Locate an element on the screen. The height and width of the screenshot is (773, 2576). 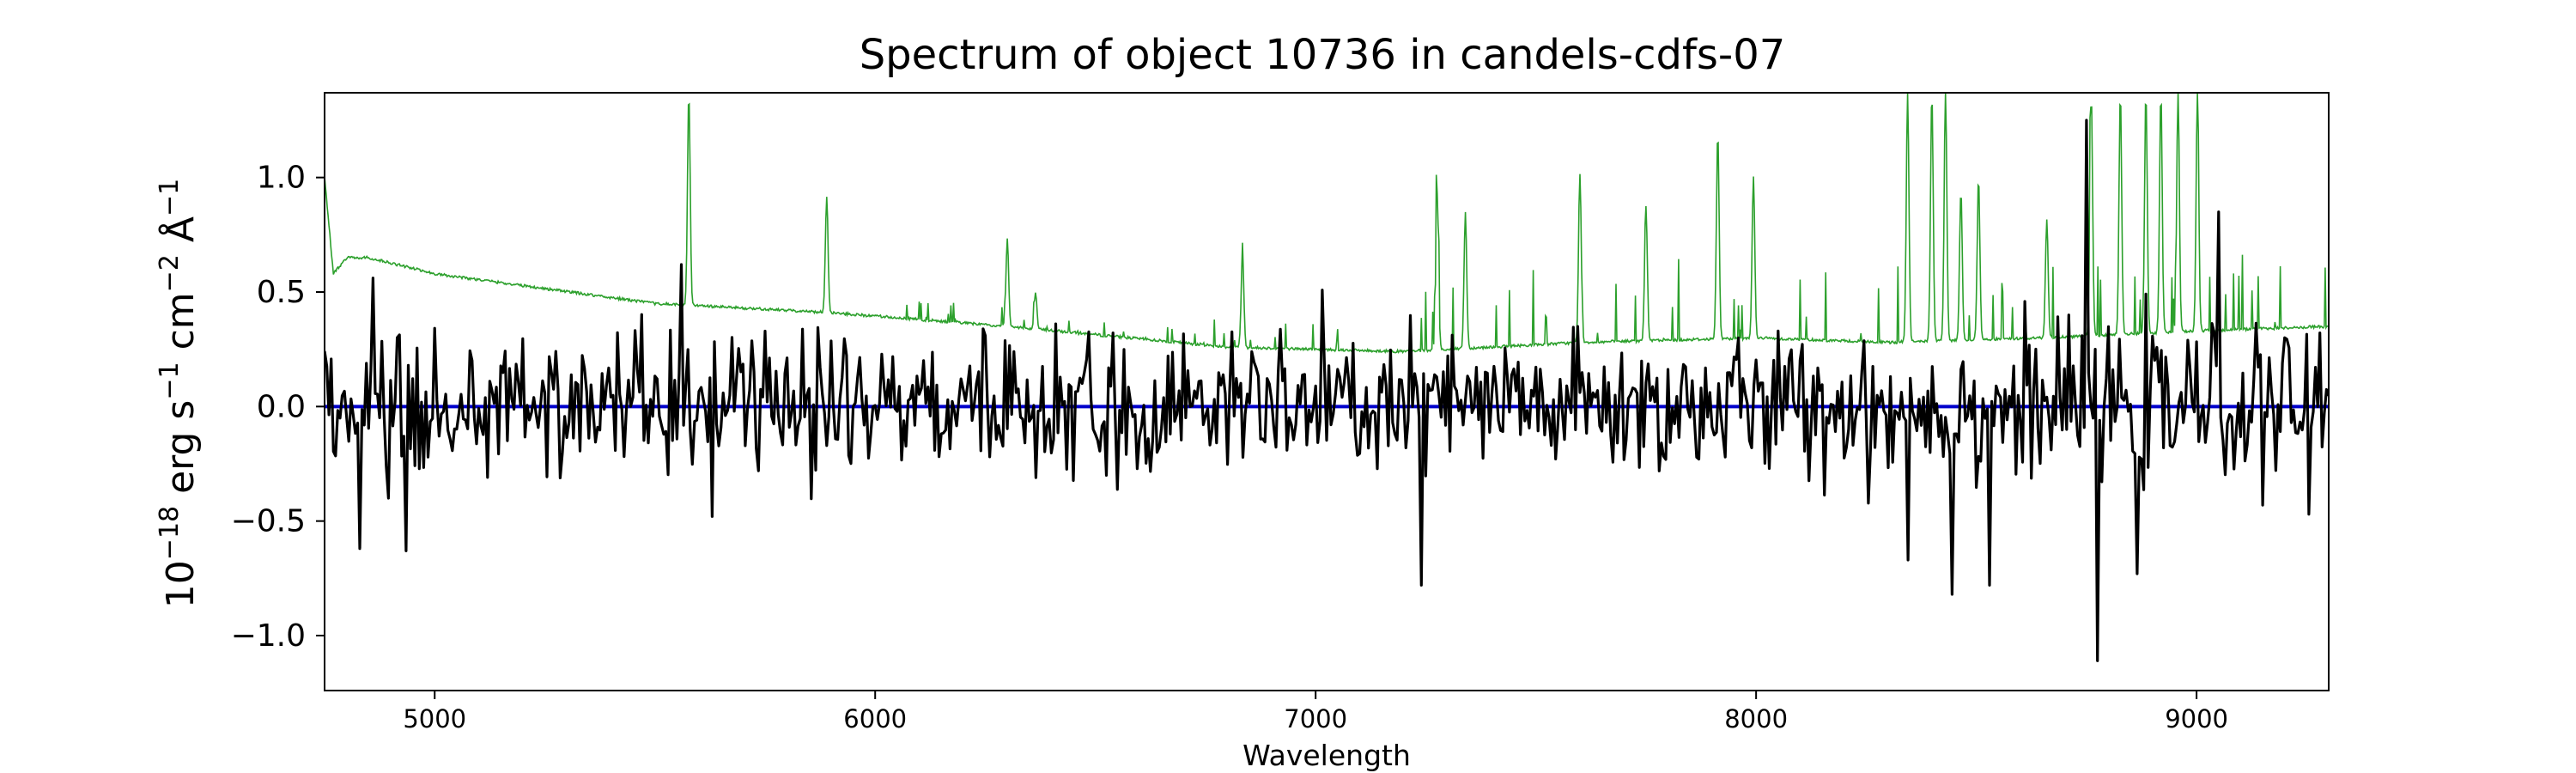
y-tick-label: 1.0 is located at coordinates (281, 178).